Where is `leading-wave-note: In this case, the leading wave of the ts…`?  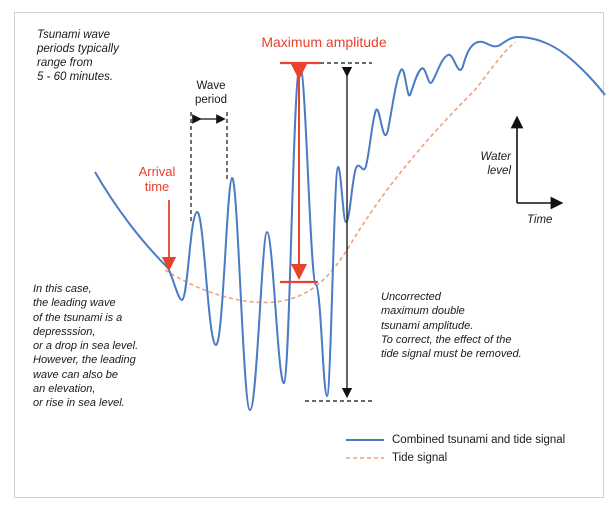 leading-wave-note: In this case, the leading wave of the ts… is located at coordinates (86, 346).